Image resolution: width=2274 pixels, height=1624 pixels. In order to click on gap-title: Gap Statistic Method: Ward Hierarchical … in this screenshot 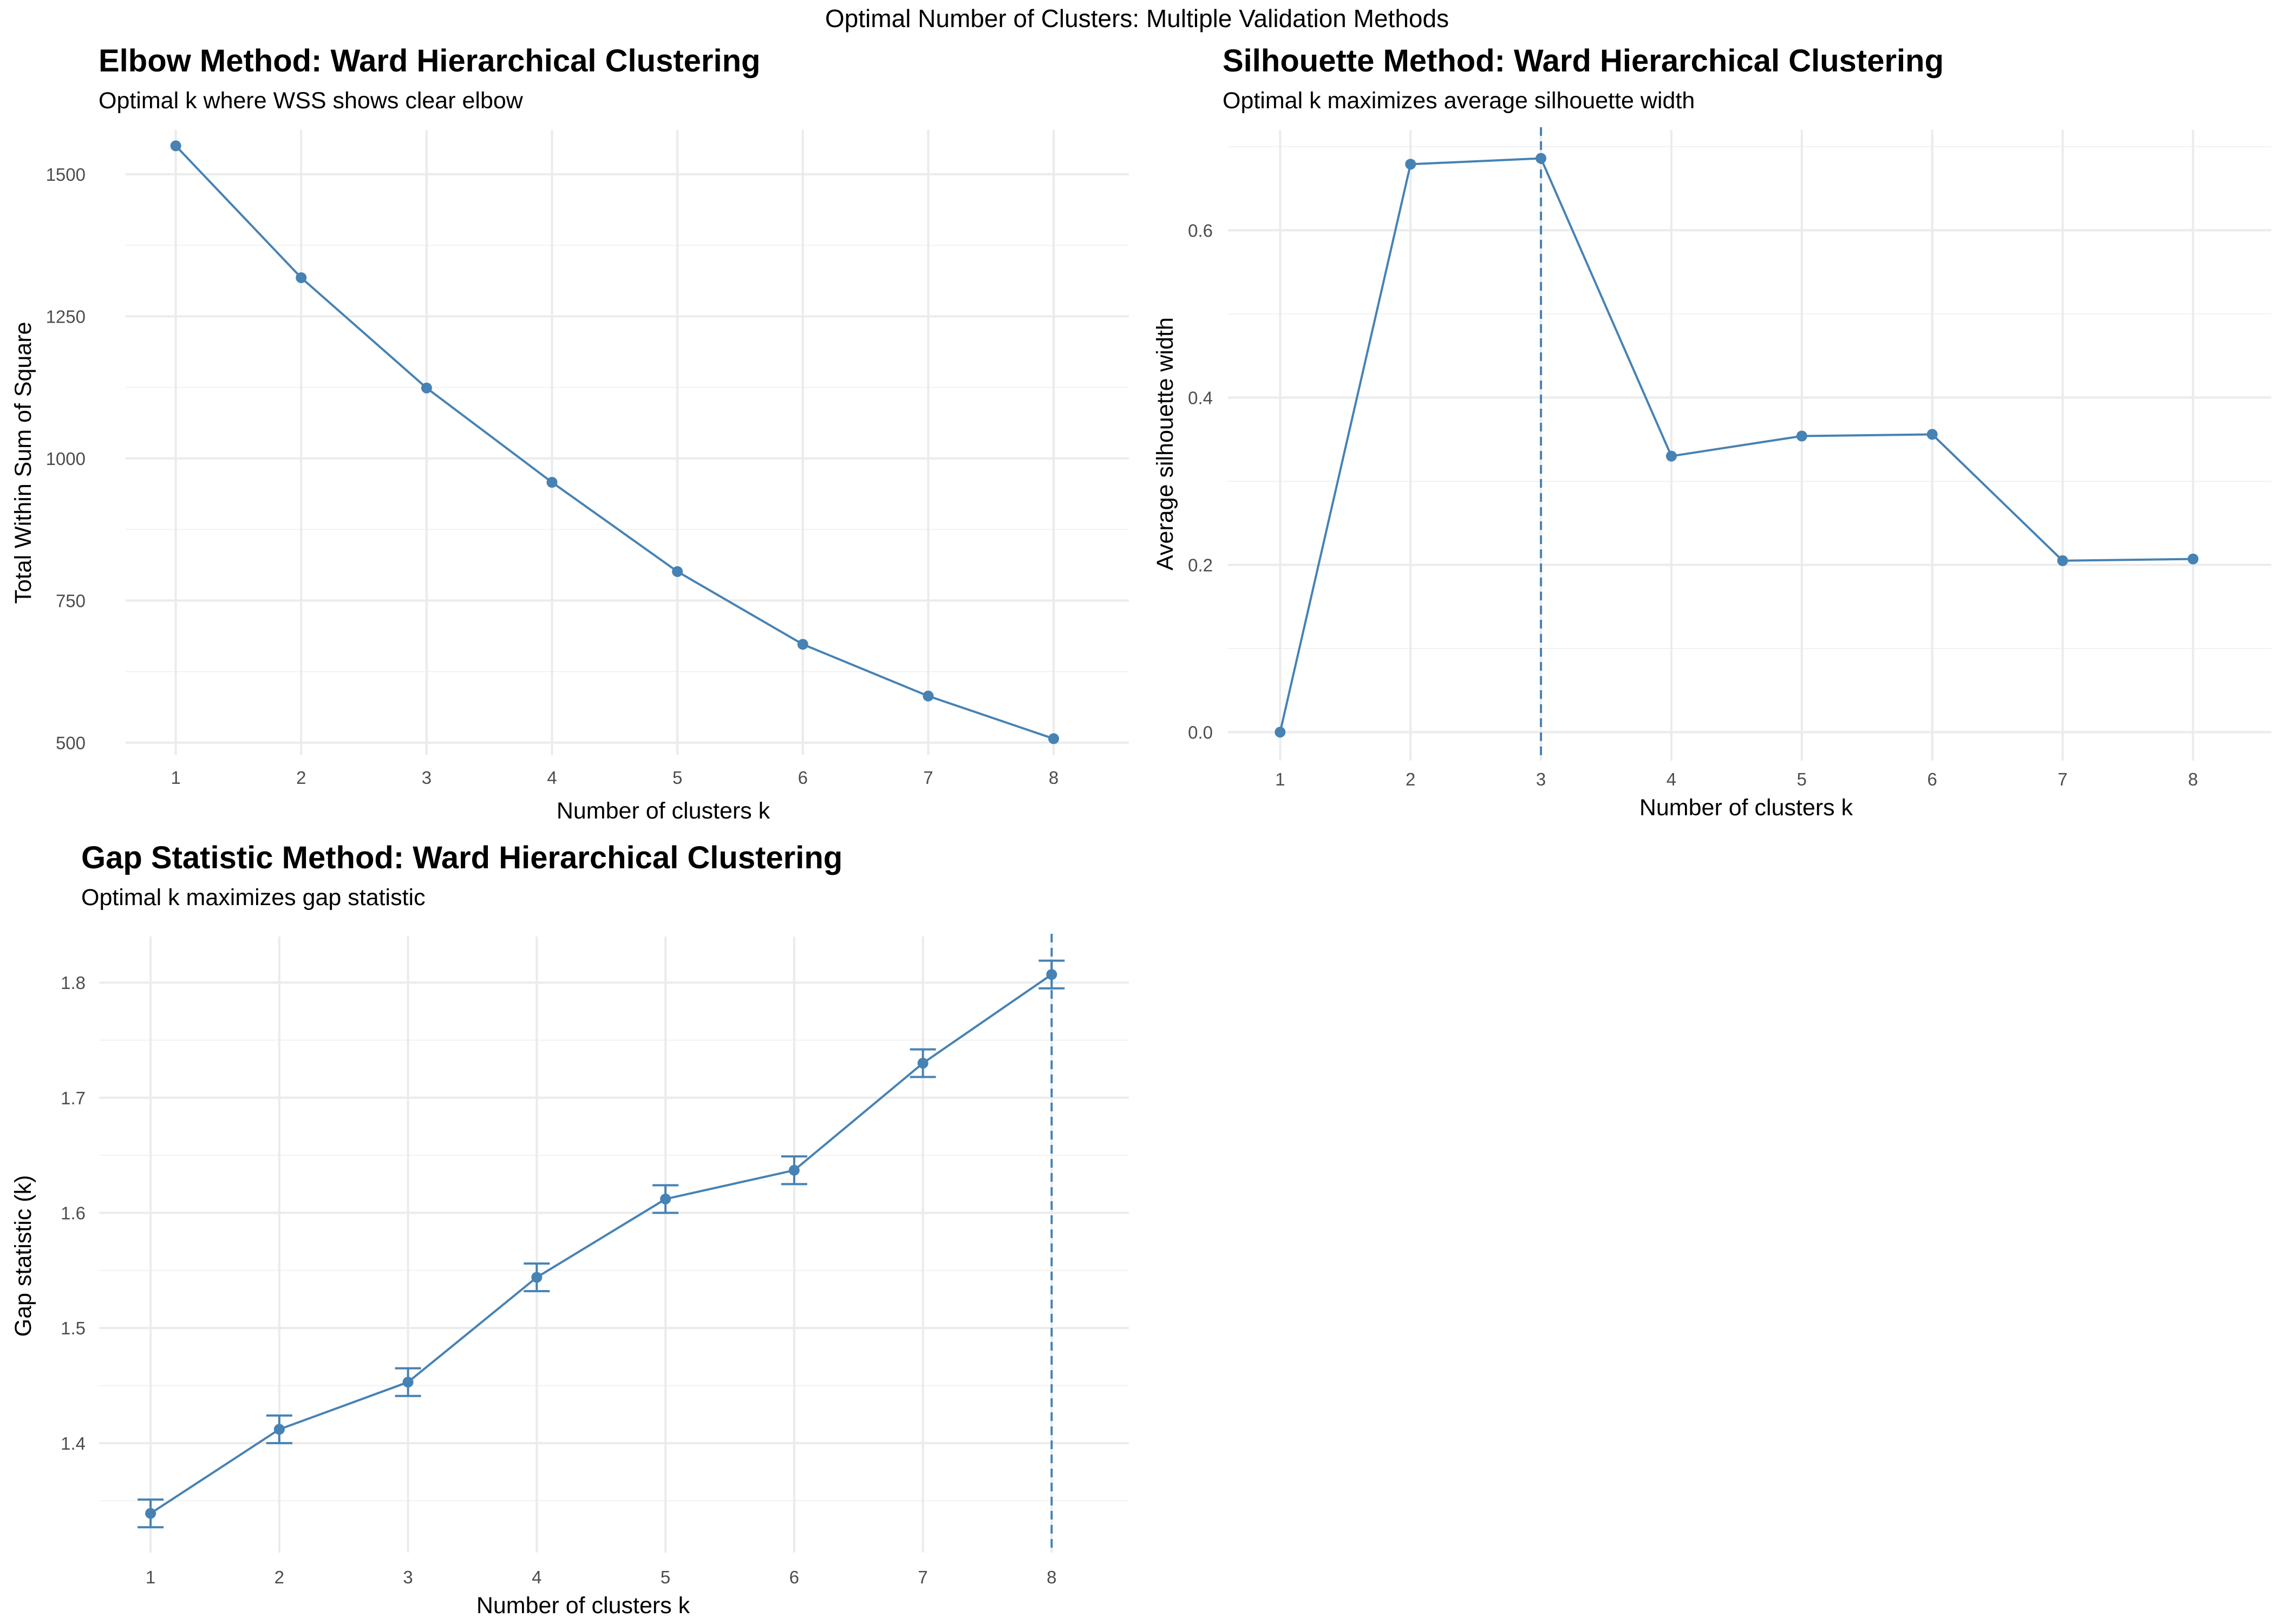, I will do `click(462, 858)`.